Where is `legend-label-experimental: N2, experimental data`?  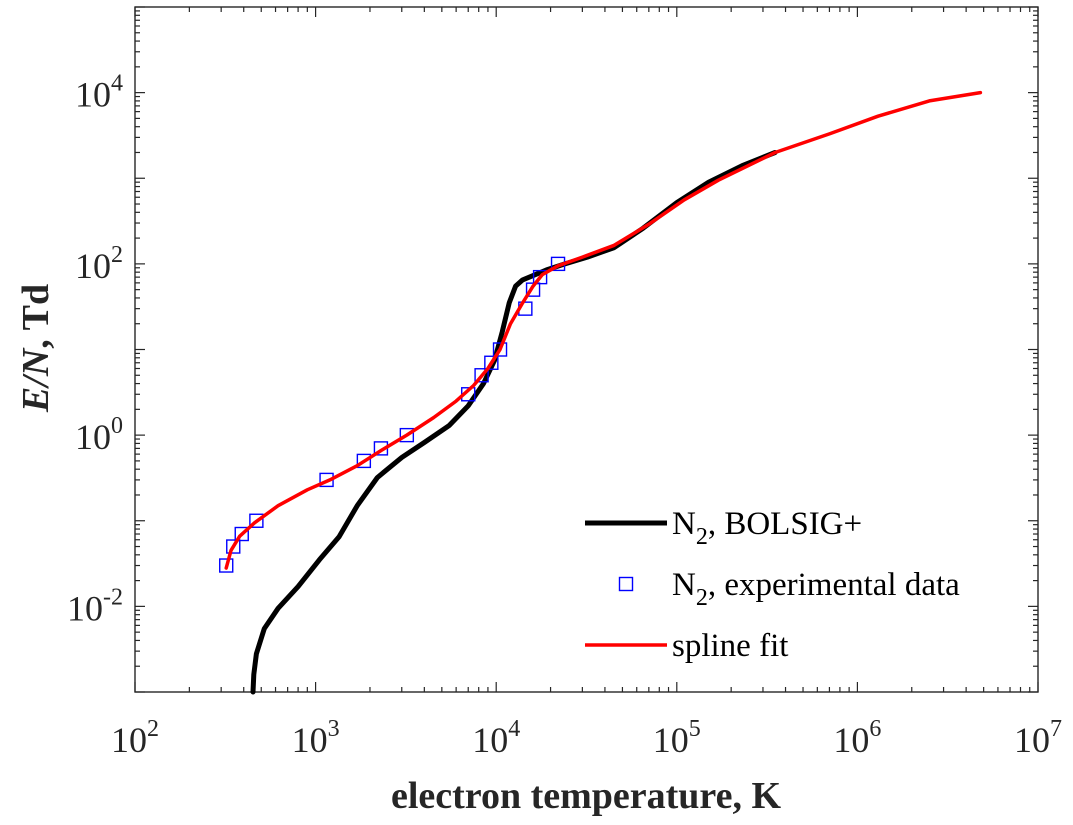 legend-label-experimental: N2, experimental data is located at coordinates (816, 589).